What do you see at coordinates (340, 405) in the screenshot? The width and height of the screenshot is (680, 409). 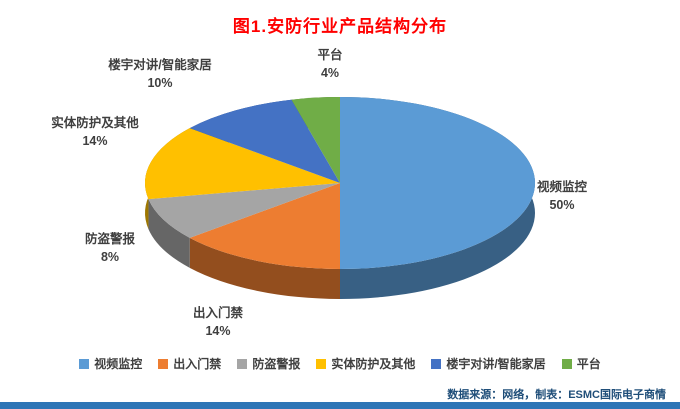 I see `bottom-blue-bar` at bounding box center [340, 405].